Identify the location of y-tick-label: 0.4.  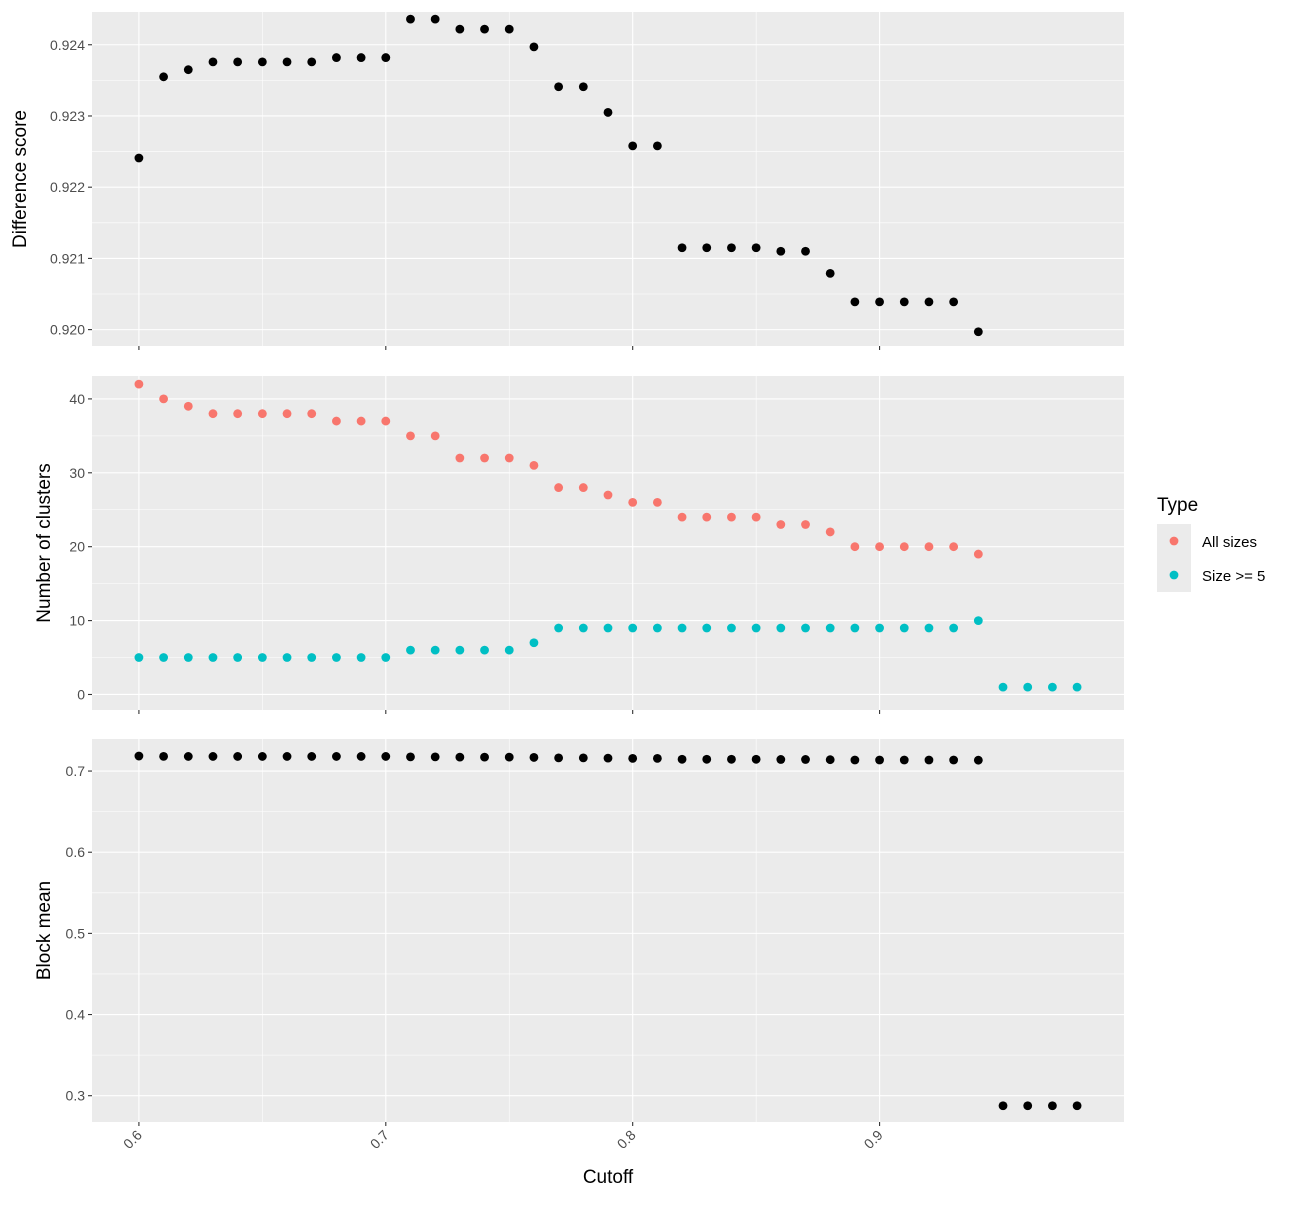
(76, 1015).